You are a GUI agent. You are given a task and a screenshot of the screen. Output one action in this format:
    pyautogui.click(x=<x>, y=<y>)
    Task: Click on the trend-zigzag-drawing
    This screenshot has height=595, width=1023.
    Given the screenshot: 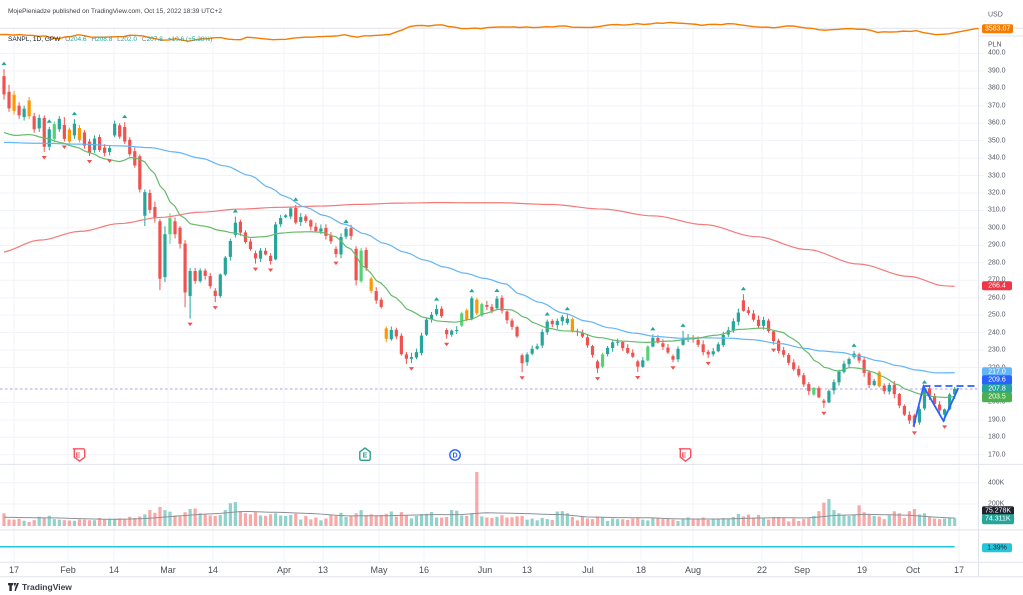 What is the action you would take?
    pyautogui.click(x=936, y=405)
    